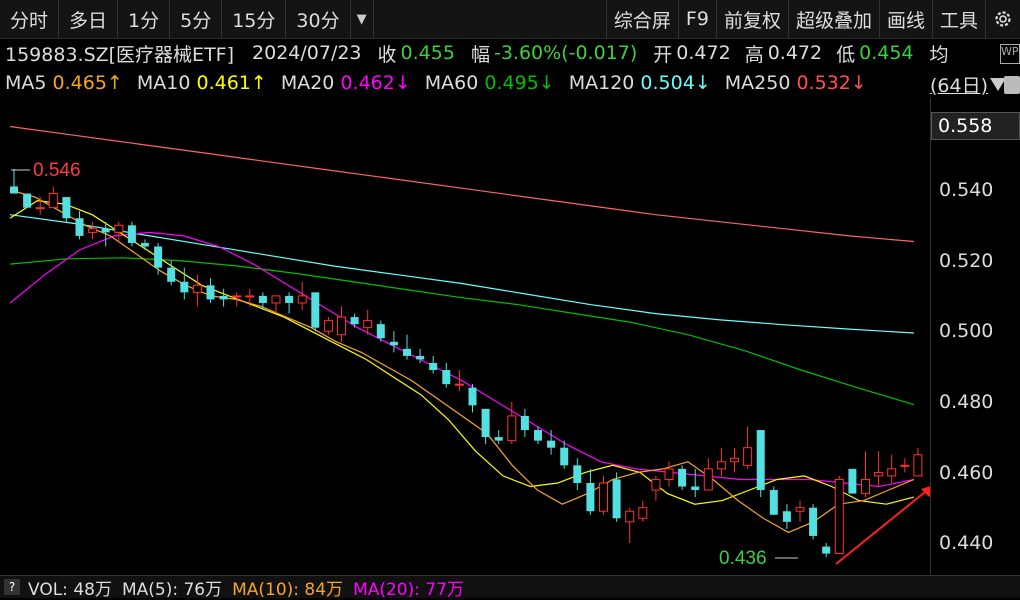  I want to click on super-overlay-button: 超级叠加, so click(833, 19).